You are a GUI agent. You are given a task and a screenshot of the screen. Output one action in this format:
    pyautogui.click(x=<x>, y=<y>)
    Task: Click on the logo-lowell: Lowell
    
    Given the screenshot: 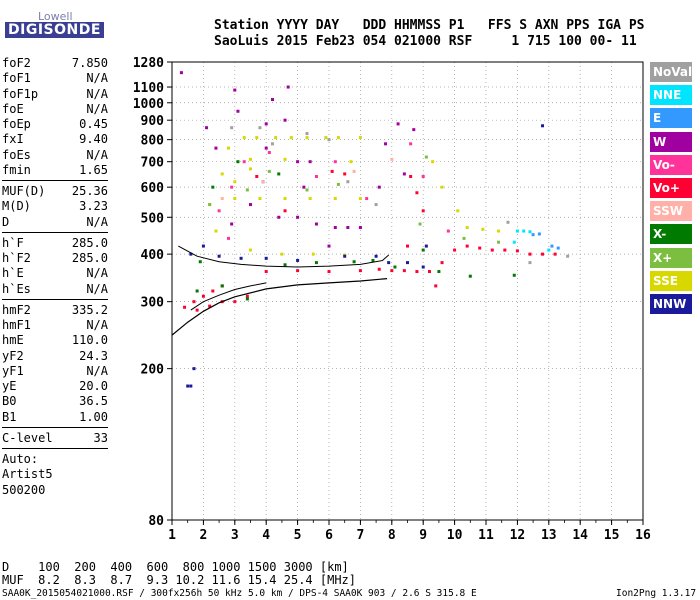 What is the action you would take?
    pyautogui.click(x=55, y=16)
    